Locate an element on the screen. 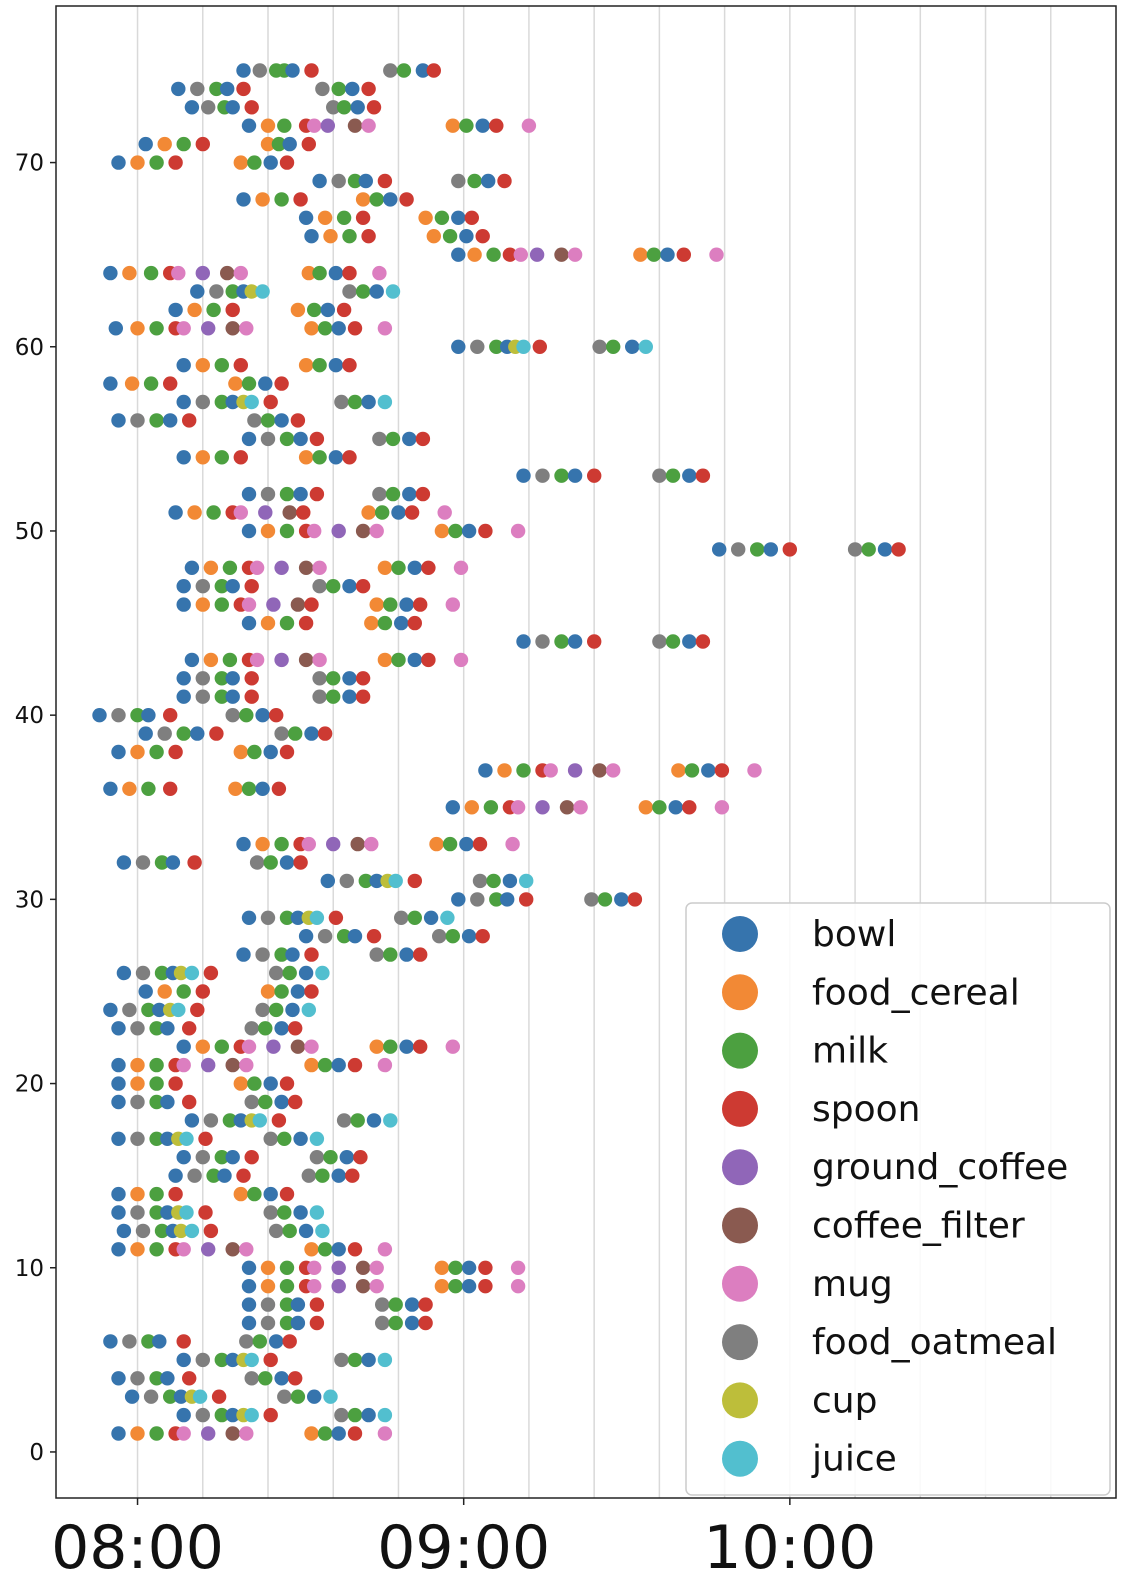 The height and width of the screenshot is (1578, 1128). legend-marker-bowl is located at coordinates (740, 934).